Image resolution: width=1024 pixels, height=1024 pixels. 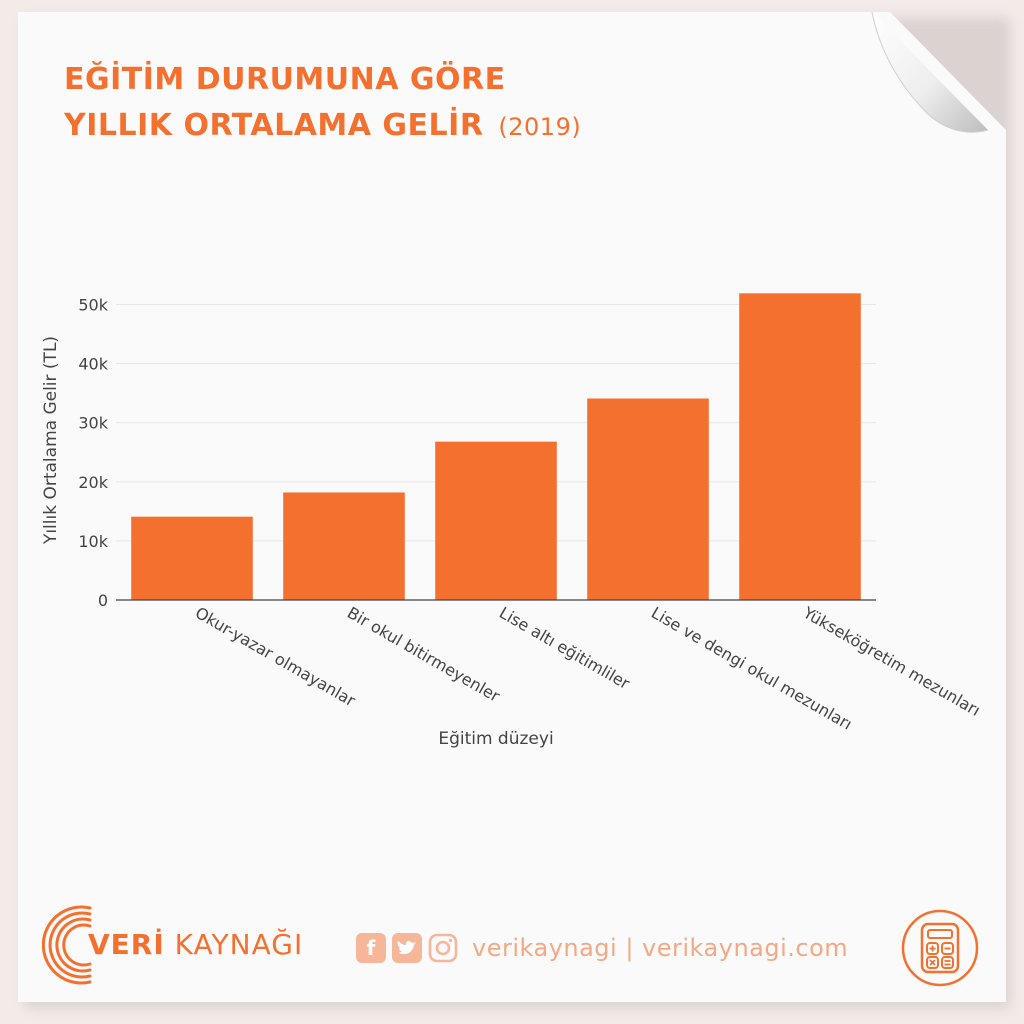 What do you see at coordinates (93, 482) in the screenshot?
I see `y-tick-label: 20k` at bounding box center [93, 482].